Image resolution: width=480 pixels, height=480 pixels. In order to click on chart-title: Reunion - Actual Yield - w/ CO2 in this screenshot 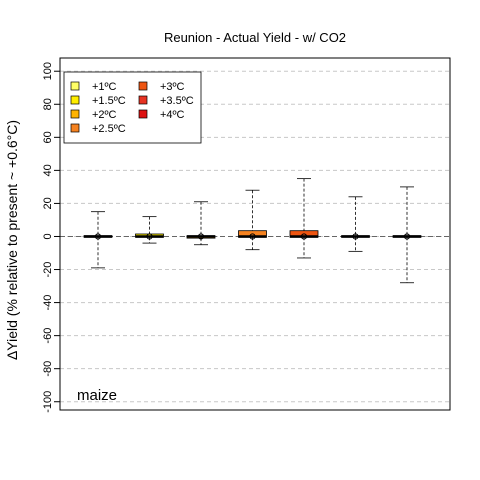, I will do `click(255, 37)`.